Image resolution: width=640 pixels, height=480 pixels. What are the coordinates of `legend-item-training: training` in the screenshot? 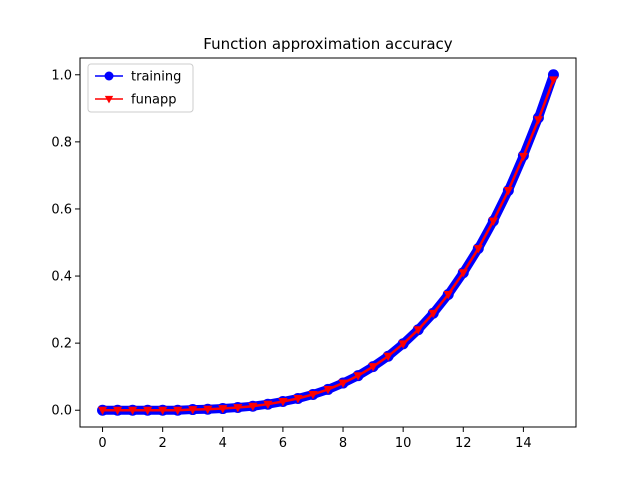 It's located at (138, 77).